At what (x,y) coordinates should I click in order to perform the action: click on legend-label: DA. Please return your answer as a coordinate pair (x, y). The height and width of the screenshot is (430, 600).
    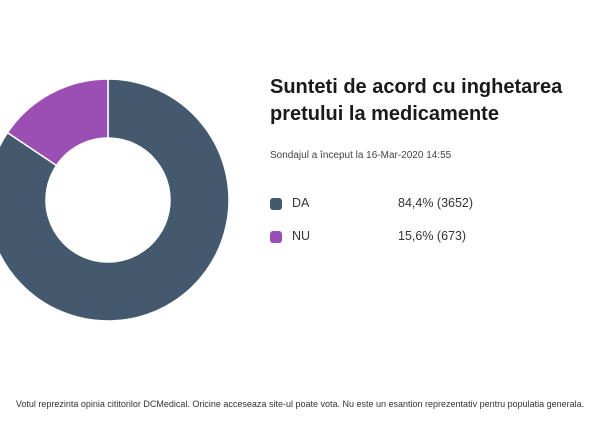
    Looking at the image, I should click on (301, 203).